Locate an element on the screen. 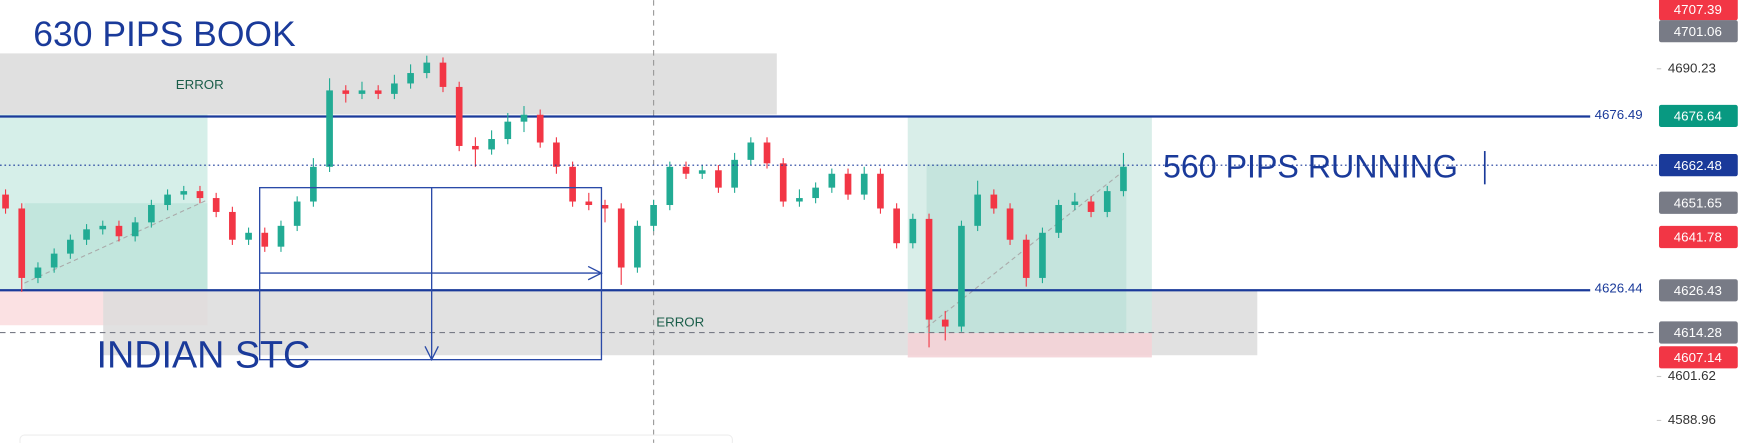 The image size is (1740, 443). price-tag-label: 4676.64 is located at coordinates (1698, 116).